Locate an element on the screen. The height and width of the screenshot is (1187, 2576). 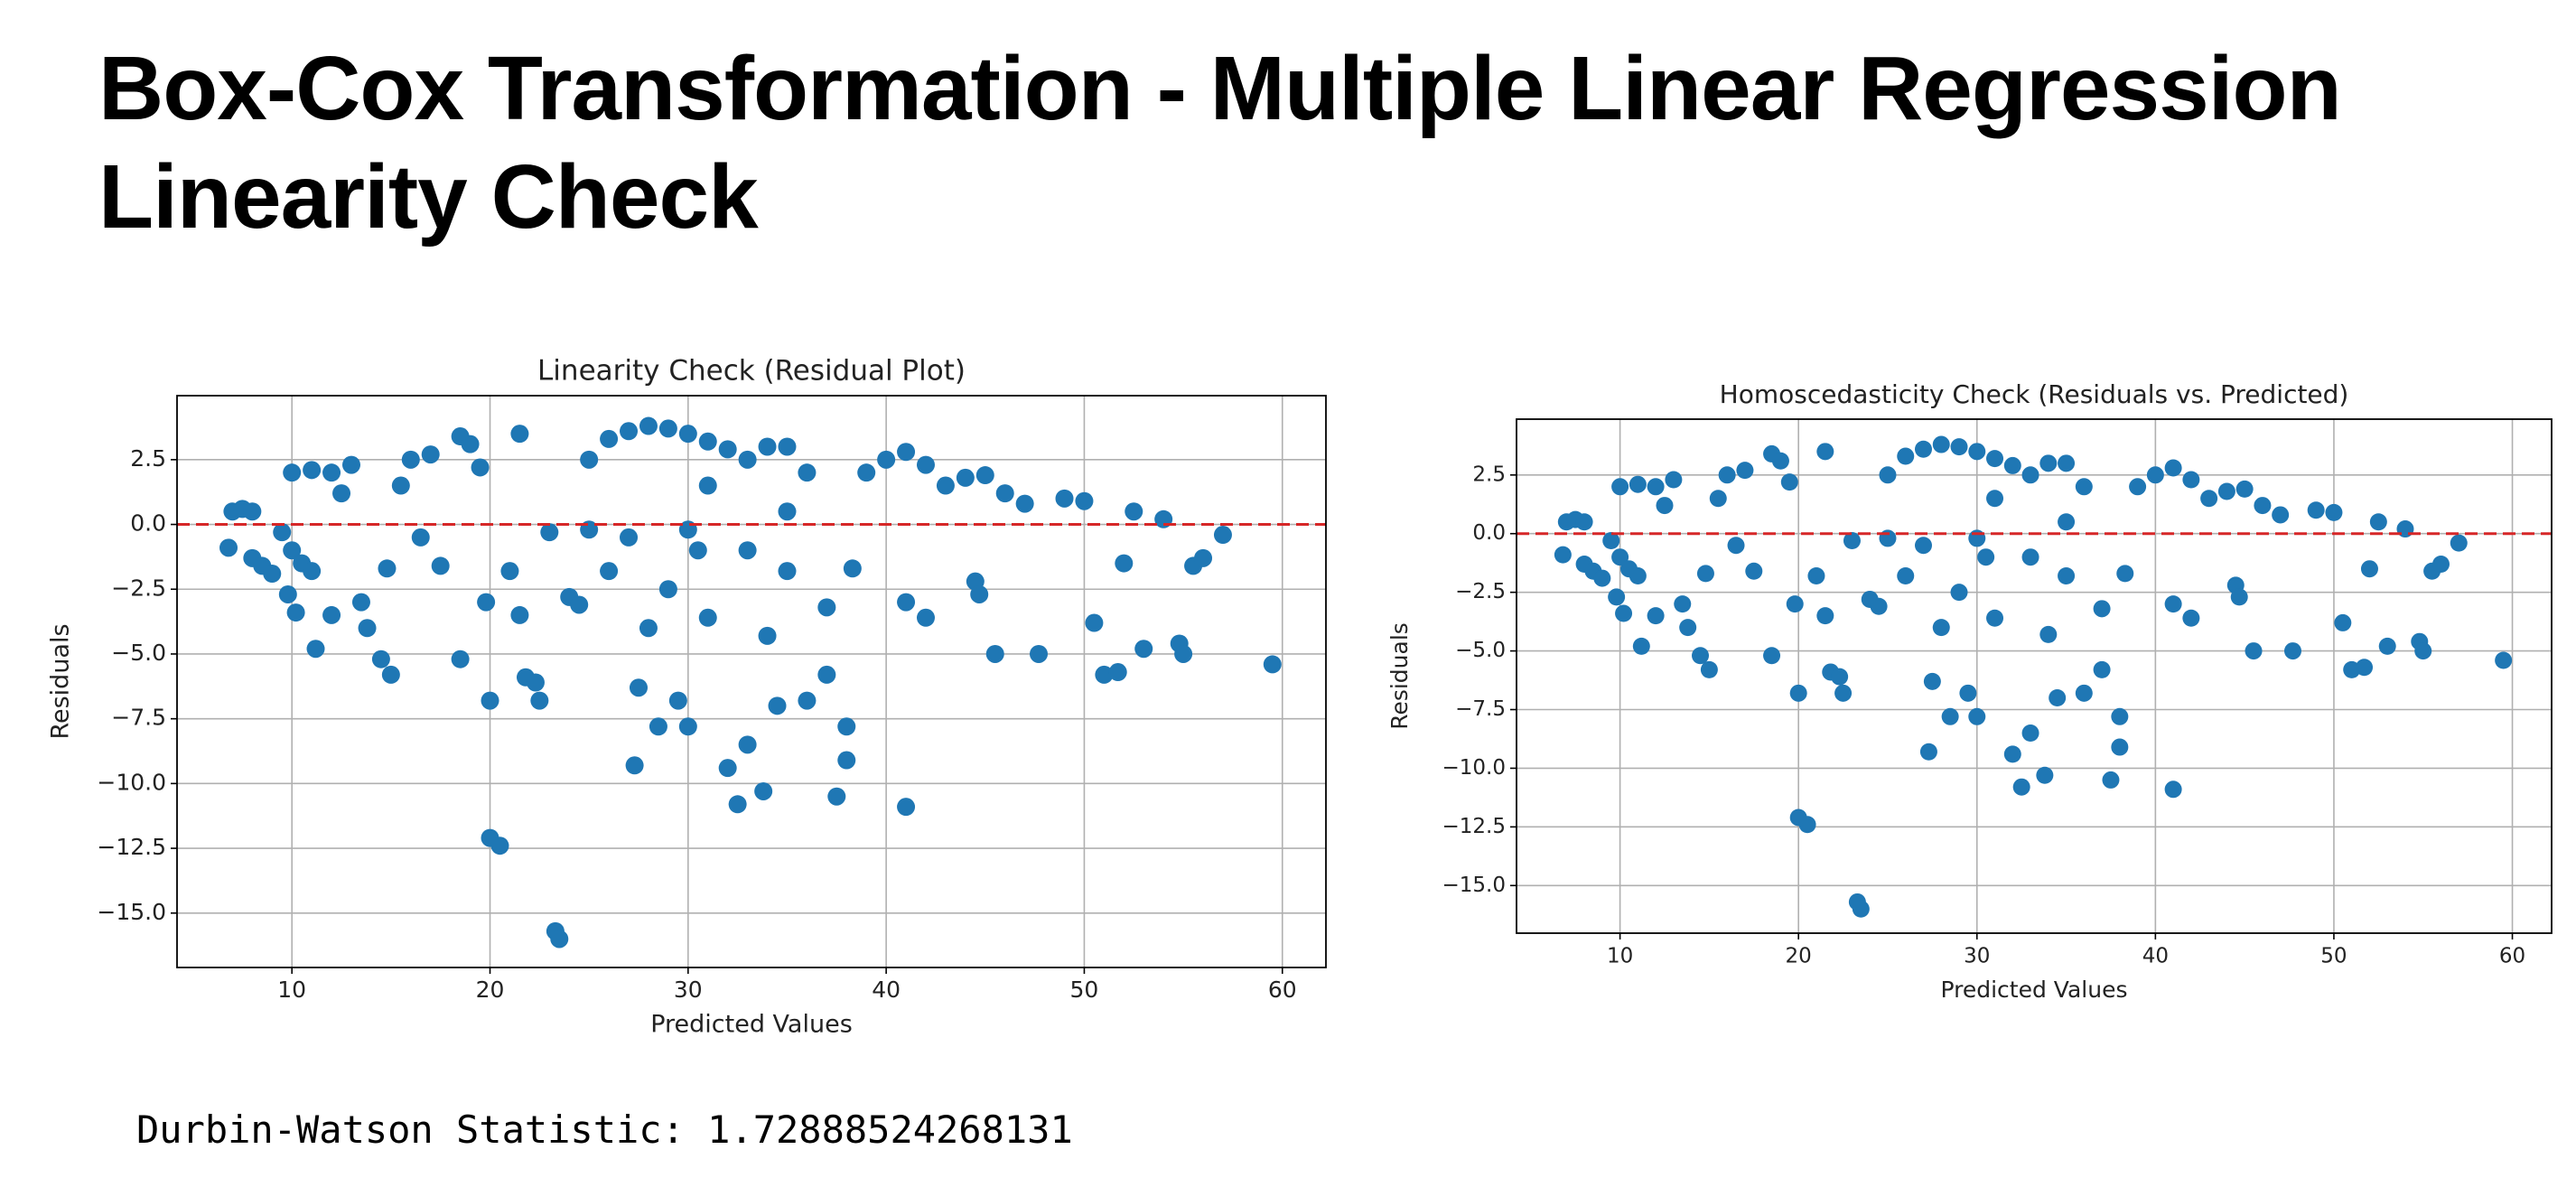
x-tick-label: 20 is located at coordinates (1799, 956).